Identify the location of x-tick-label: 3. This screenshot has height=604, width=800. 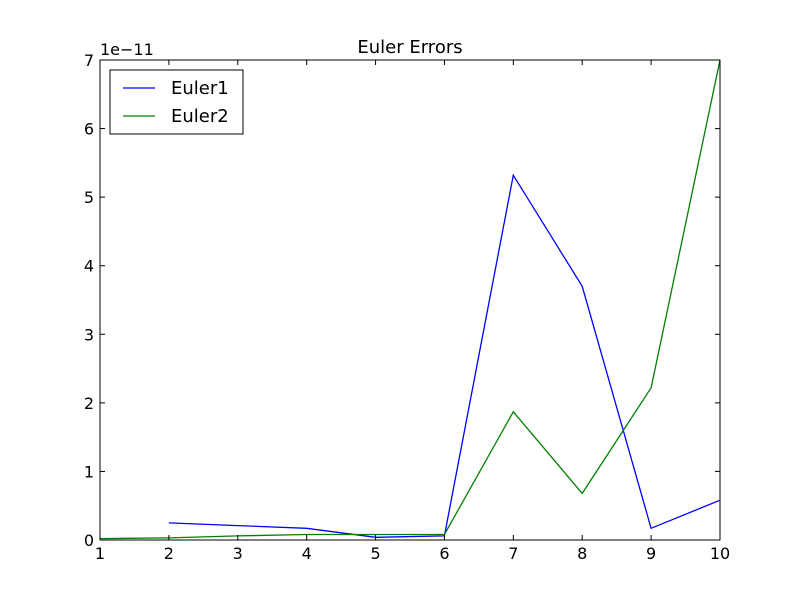
(238, 553).